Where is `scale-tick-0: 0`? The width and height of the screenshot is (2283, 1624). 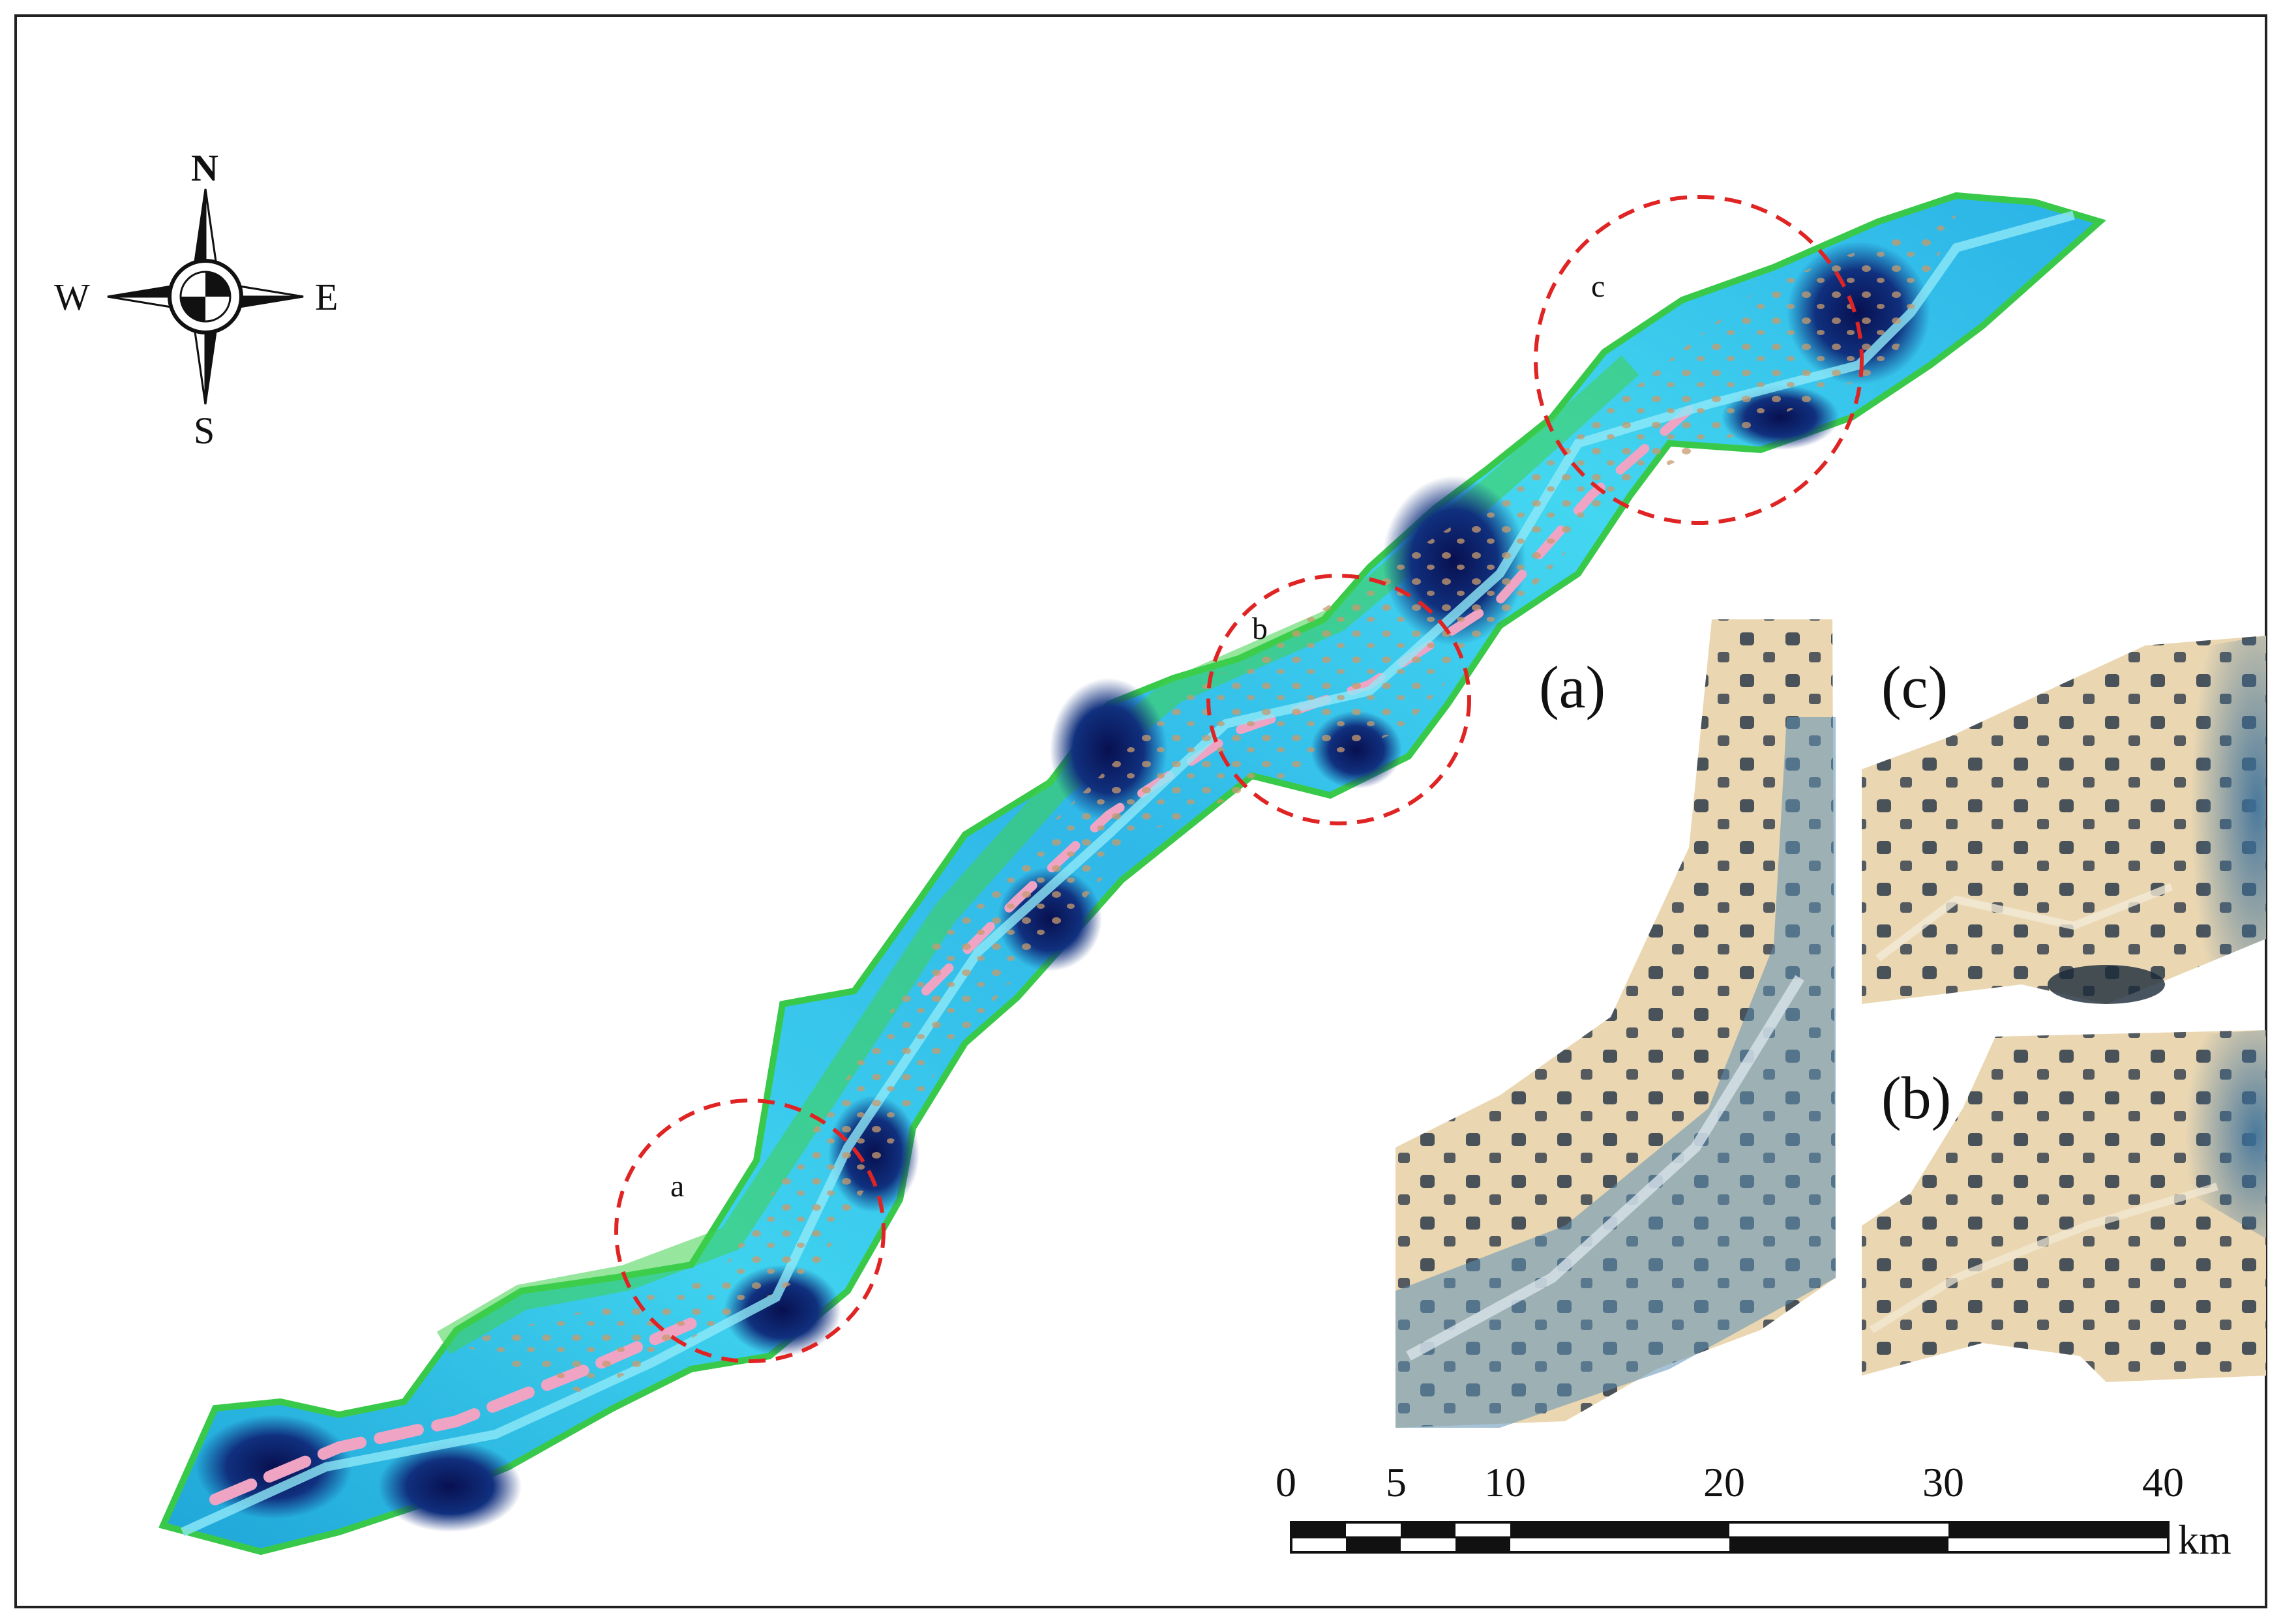 scale-tick-0: 0 is located at coordinates (1286, 1482).